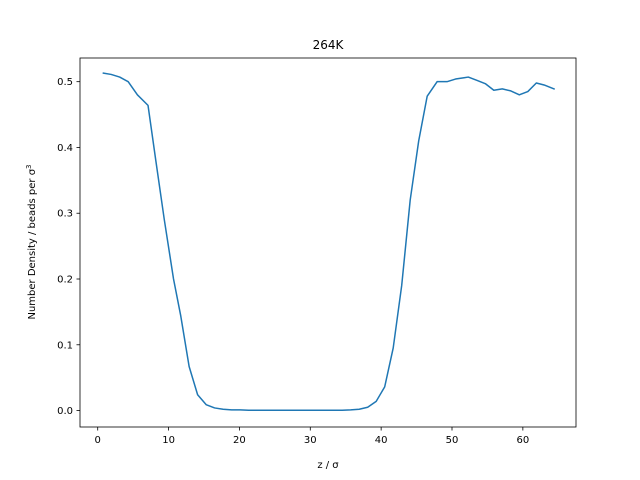 The image size is (640, 480). What do you see at coordinates (29, 166) in the screenshot?
I see `y-axis-label-superscript: 3` at bounding box center [29, 166].